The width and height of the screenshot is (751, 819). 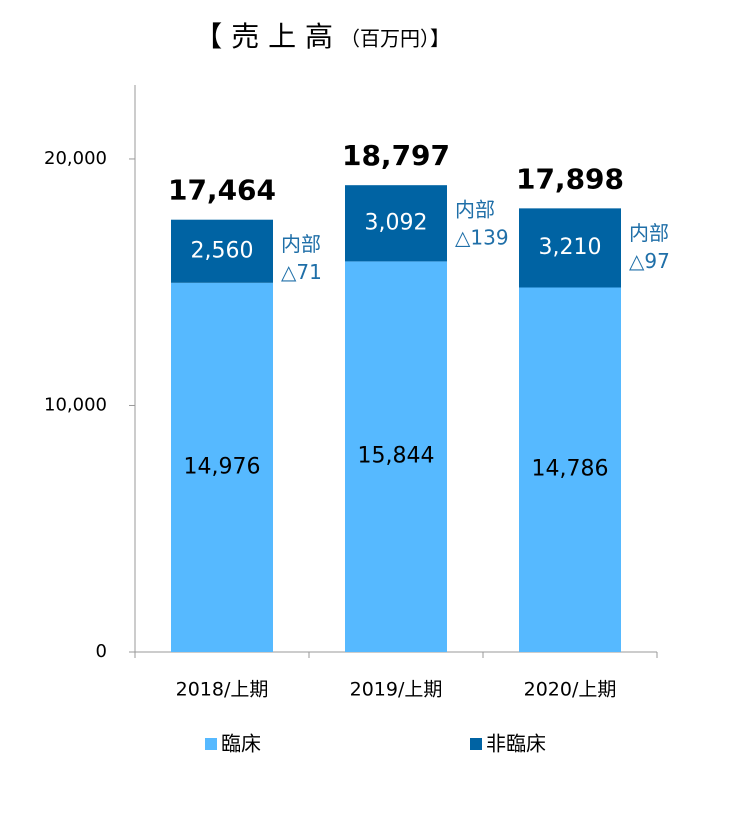 I want to click on y-tick-label: 20,000, so click(x=75, y=158).